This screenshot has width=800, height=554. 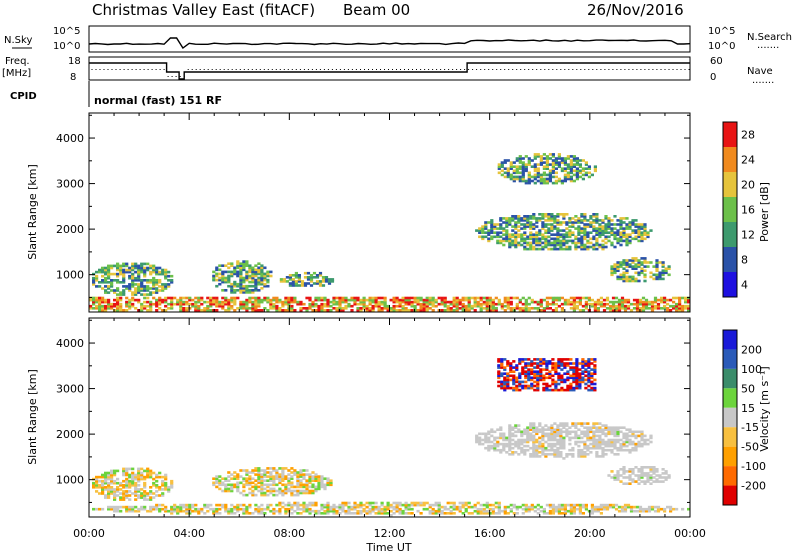 What do you see at coordinates (748, 235) in the screenshot?
I see `power-colorbar-tick: 12` at bounding box center [748, 235].